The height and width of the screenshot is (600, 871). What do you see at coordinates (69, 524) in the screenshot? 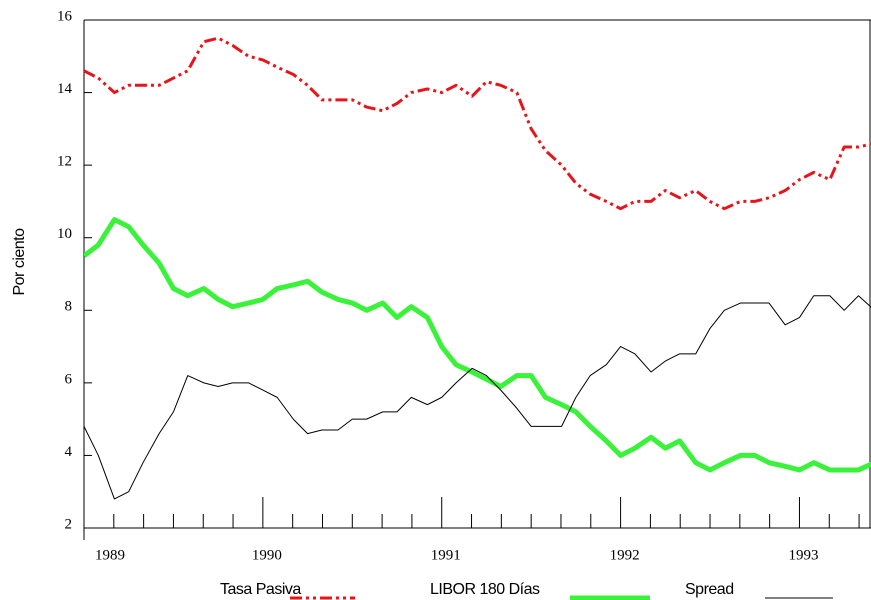
I see `y-tick-label: 2` at bounding box center [69, 524].